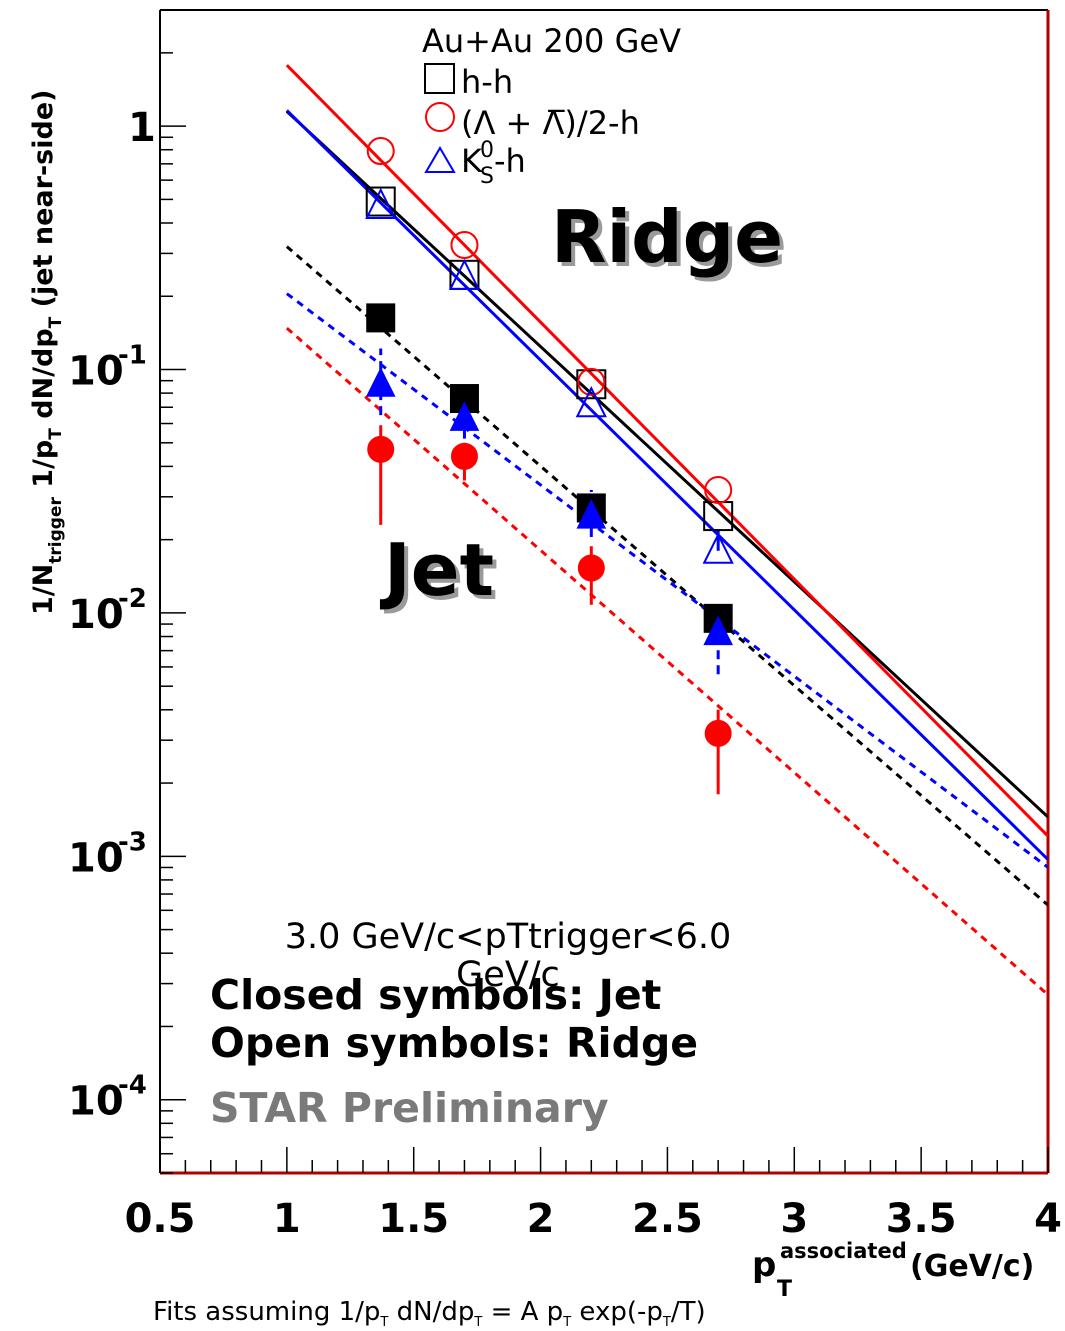 This screenshot has width=1065, height=1331. I want to click on fit-cap-2: dN/dp, so click(431, 1312).